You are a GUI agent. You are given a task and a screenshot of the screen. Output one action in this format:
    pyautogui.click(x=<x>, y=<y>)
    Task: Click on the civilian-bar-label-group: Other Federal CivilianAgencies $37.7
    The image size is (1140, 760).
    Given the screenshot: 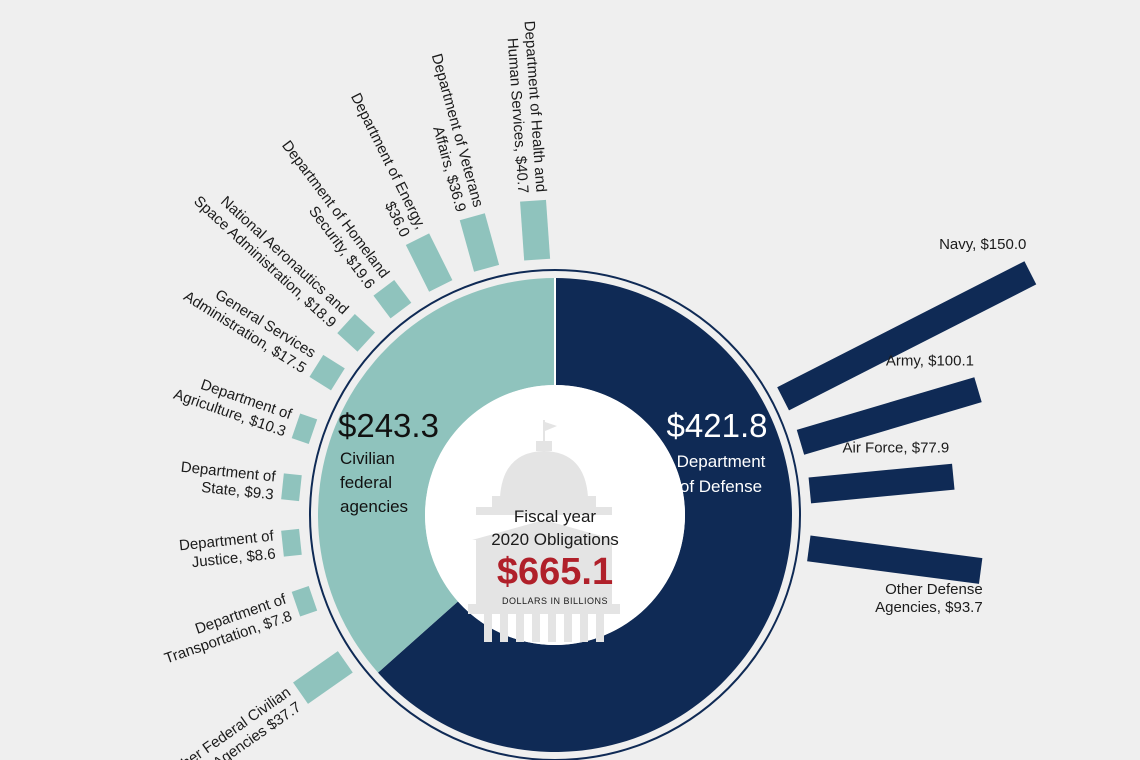 What is the action you would take?
    pyautogui.click(x=234, y=722)
    